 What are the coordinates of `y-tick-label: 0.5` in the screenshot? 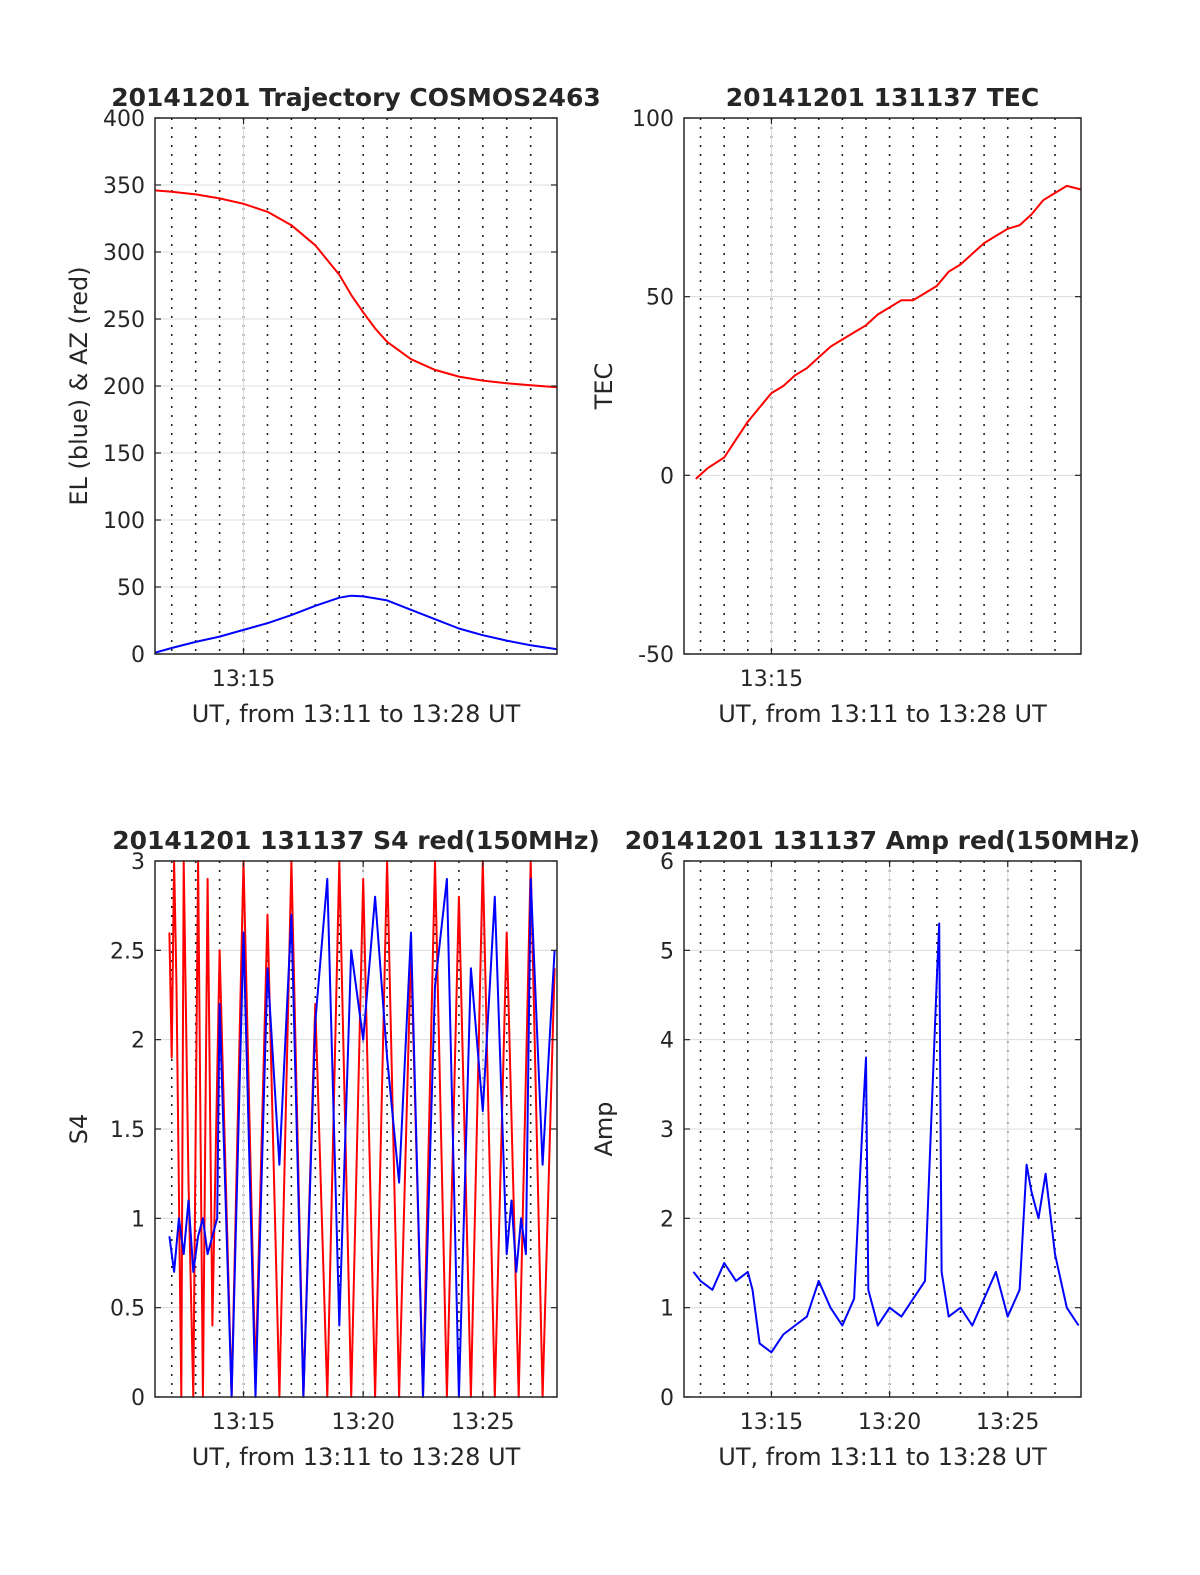 It's located at (127, 1309).